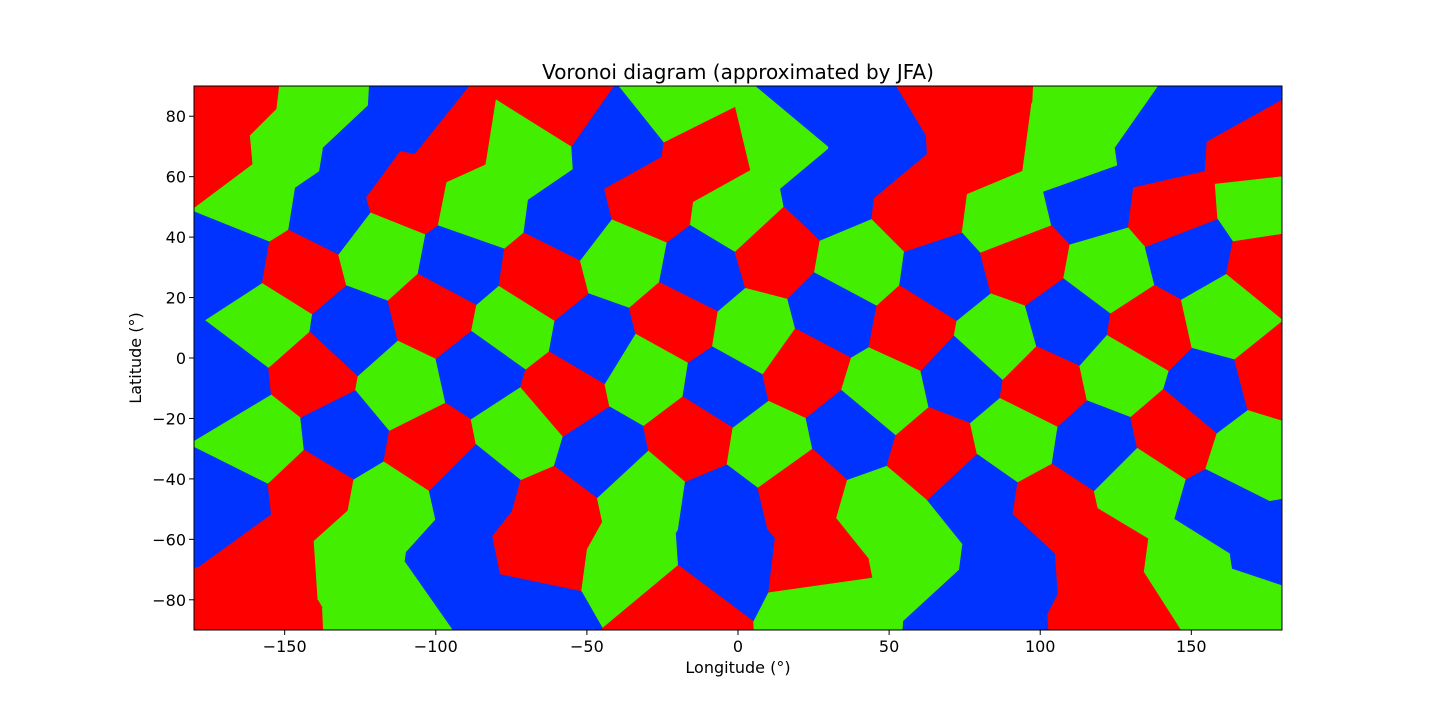 The image size is (1440, 720). I want to click on x-tick-label: 100, so click(1040, 646).